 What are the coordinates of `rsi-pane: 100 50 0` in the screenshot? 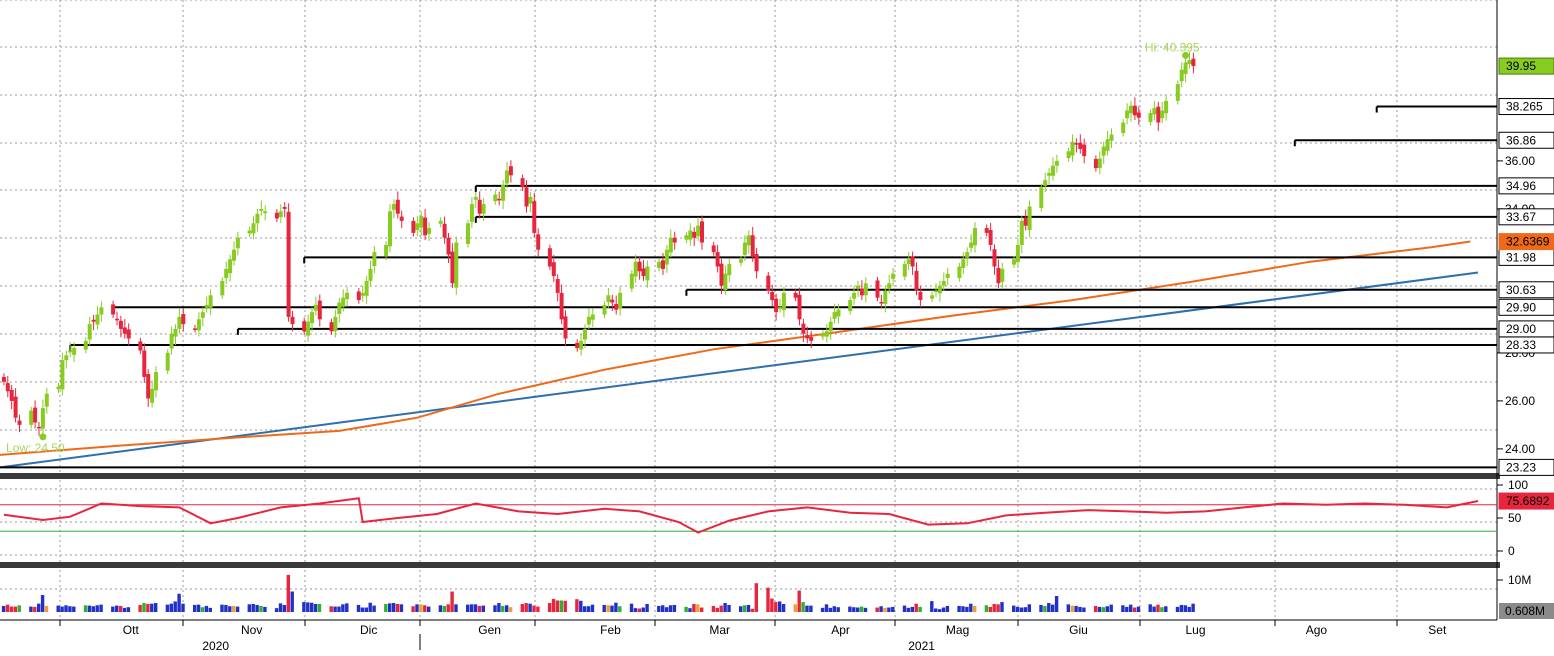 It's located at (764, 518).